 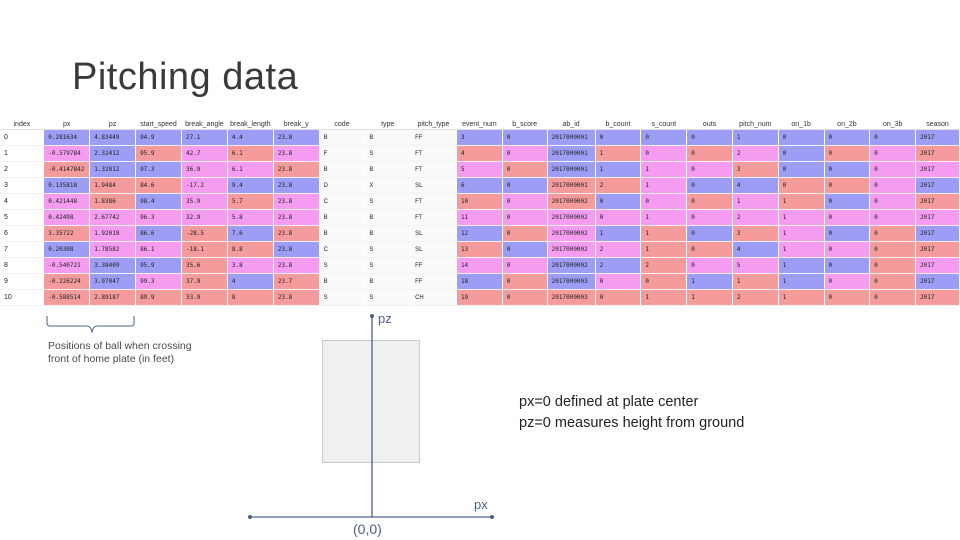 What do you see at coordinates (250, 297) in the screenshot?
I see `table-cell: 8` at bounding box center [250, 297].